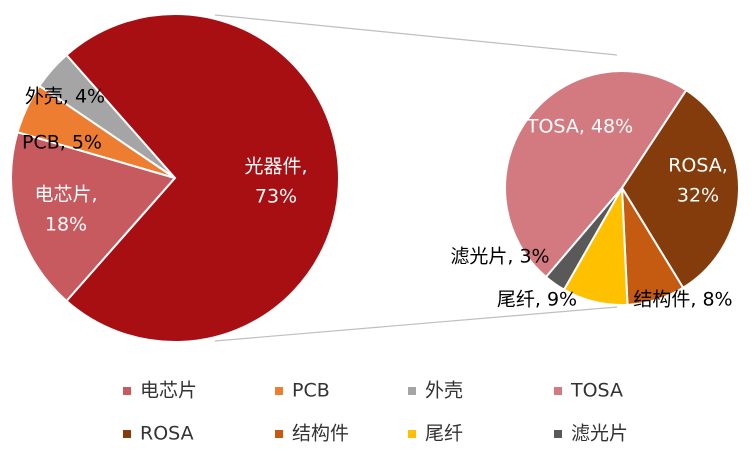 This screenshot has width=752, height=458. Describe the element at coordinates (537, 300) in the screenshot. I see `data-label: 尾纤, 9%` at that location.